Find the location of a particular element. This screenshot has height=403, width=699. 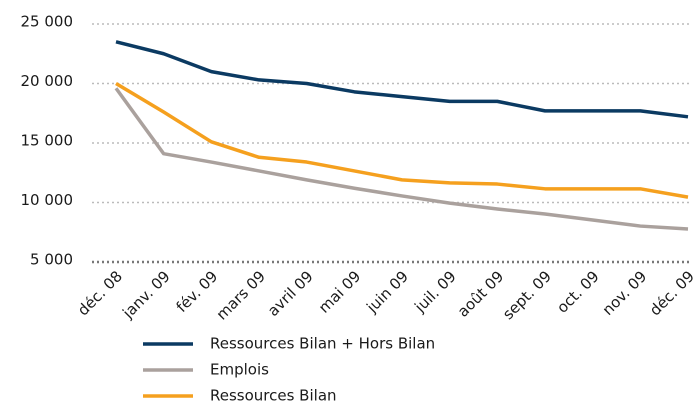

x-tick-label: sept. 09 is located at coordinates (527, 295).